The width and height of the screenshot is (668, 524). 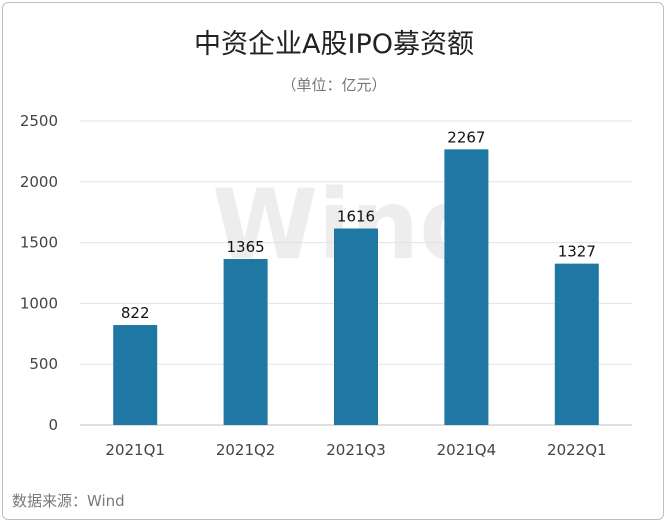 I want to click on data-label: 1327, so click(x=577, y=252).